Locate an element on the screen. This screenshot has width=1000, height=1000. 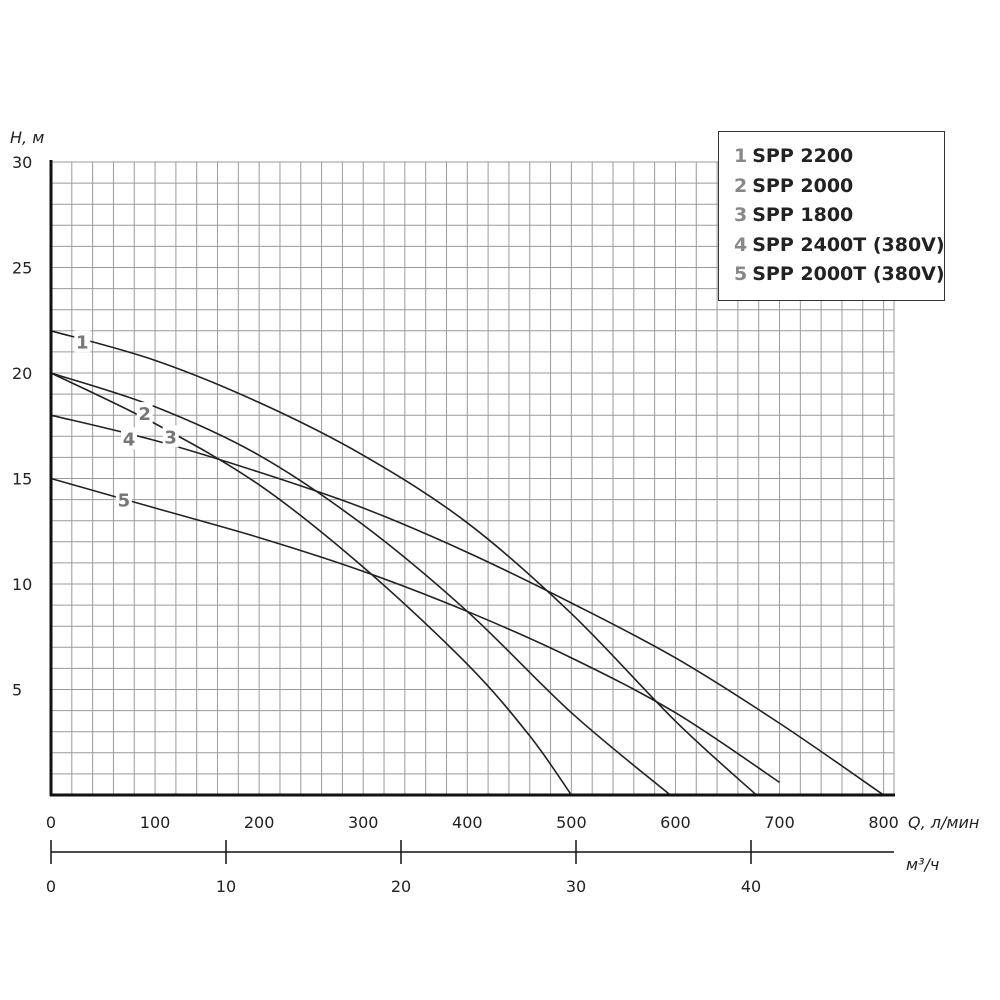
curve-label-2: 2 is located at coordinates (144, 414).